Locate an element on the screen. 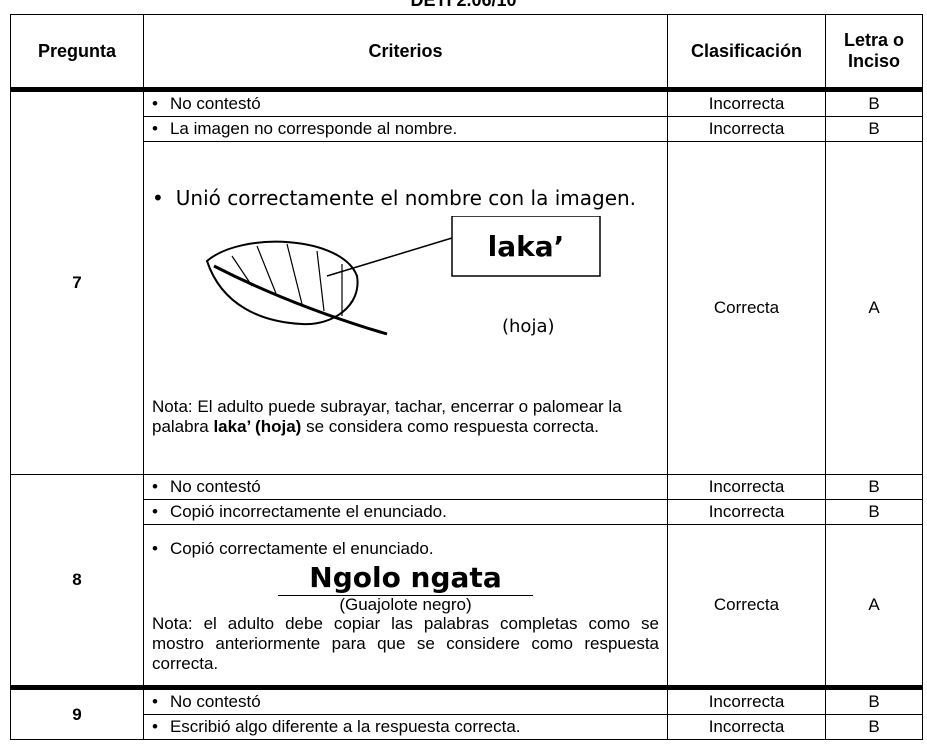  gloss: (Guajolote negro) is located at coordinates (405, 604).